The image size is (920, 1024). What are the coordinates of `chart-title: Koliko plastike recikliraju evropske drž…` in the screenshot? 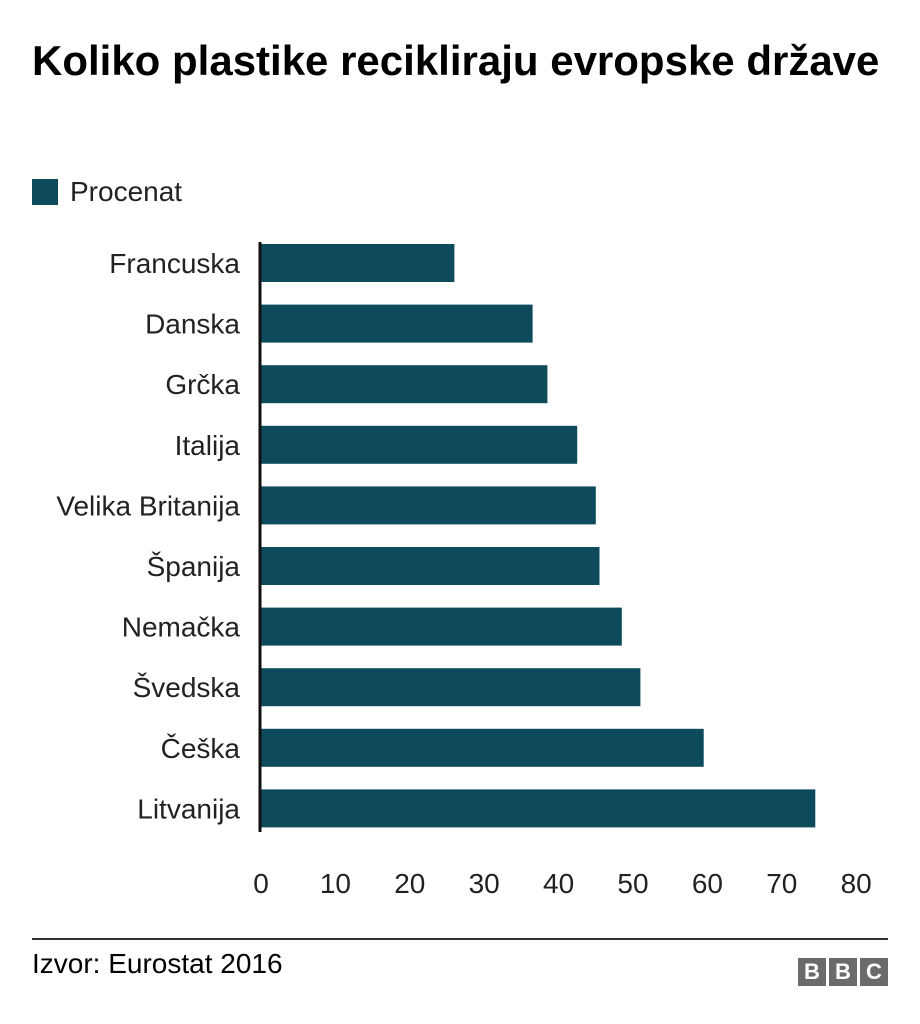 It's located at (456, 60).